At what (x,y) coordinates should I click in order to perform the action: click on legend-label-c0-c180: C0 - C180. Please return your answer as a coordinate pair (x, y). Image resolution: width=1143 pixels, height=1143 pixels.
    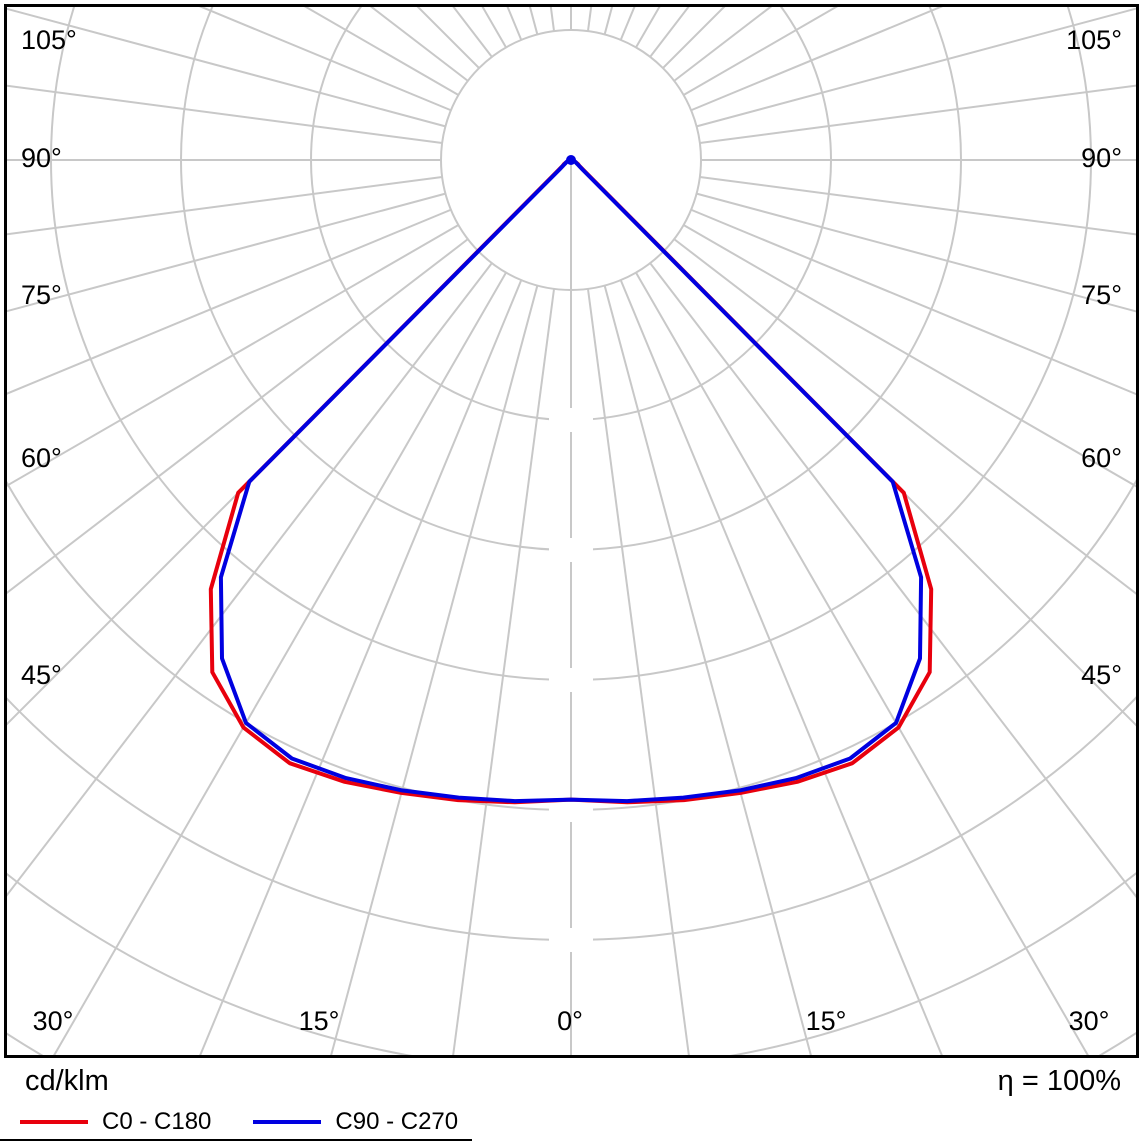
    Looking at the image, I should click on (157, 1121).